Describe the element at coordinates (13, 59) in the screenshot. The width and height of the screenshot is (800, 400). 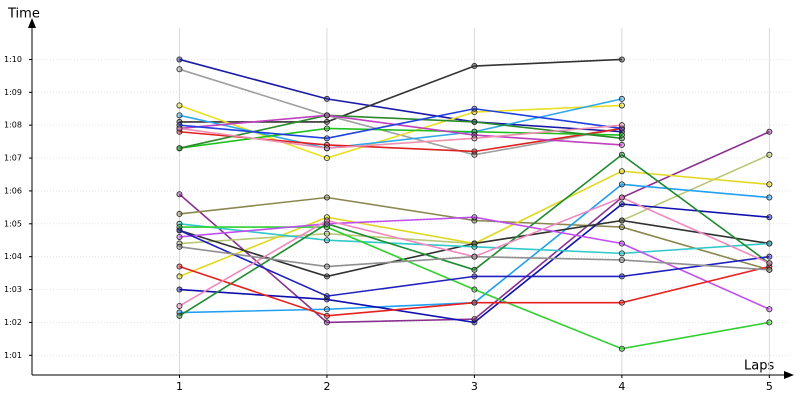
I see `y-tick-label: 1:10` at that location.